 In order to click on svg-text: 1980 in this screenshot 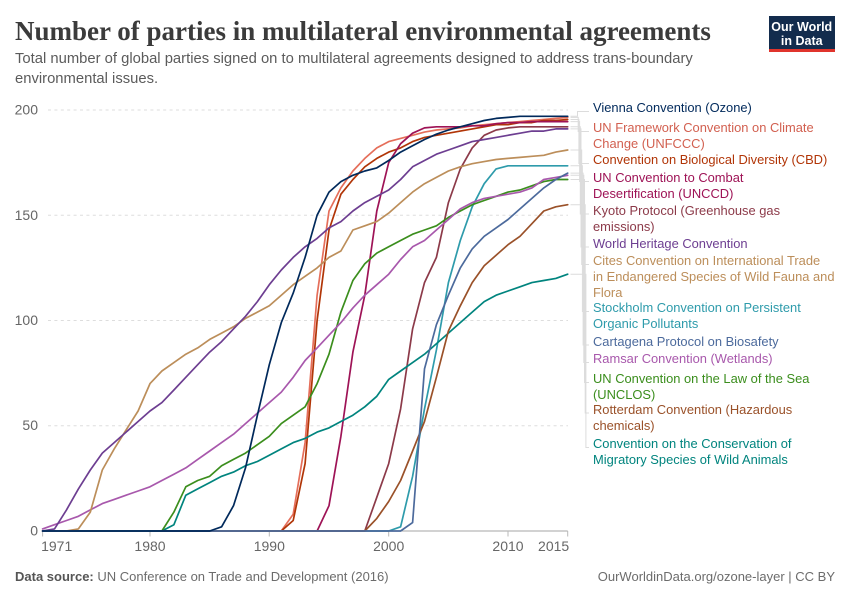, I will do `click(149, 546)`.